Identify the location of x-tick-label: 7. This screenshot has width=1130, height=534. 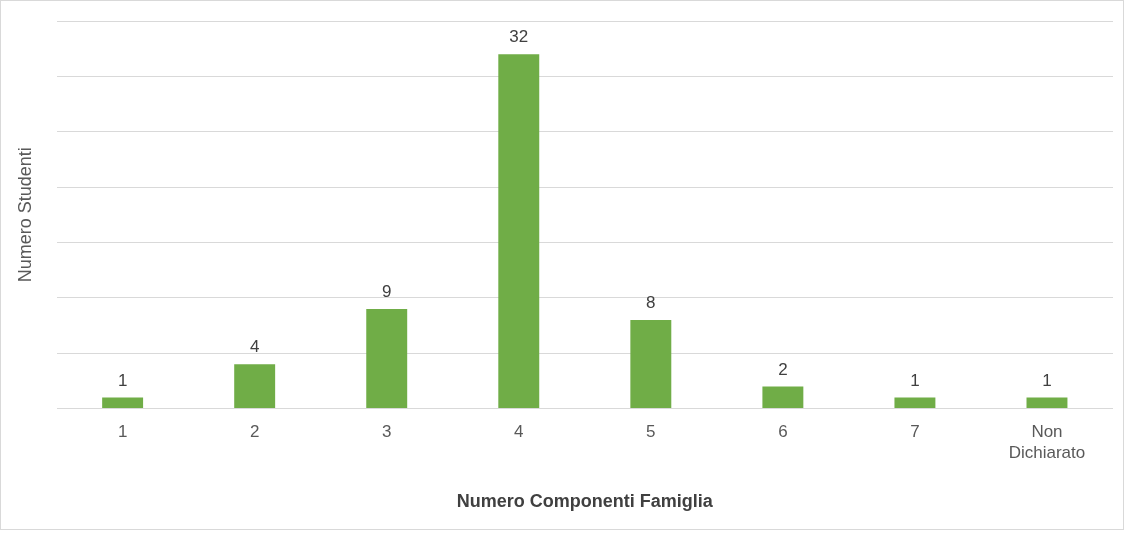
(915, 432).